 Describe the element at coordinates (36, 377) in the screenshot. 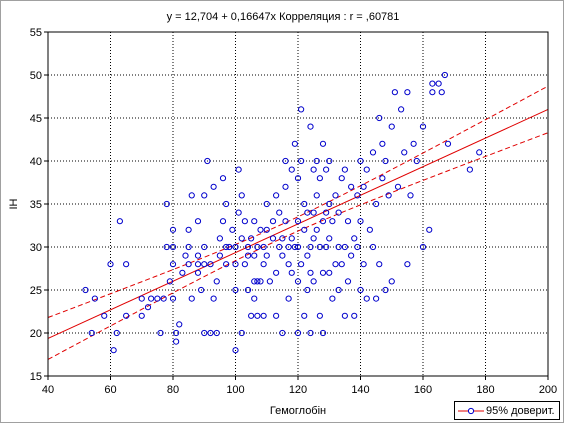

I see `y-tick-label: 15` at that location.